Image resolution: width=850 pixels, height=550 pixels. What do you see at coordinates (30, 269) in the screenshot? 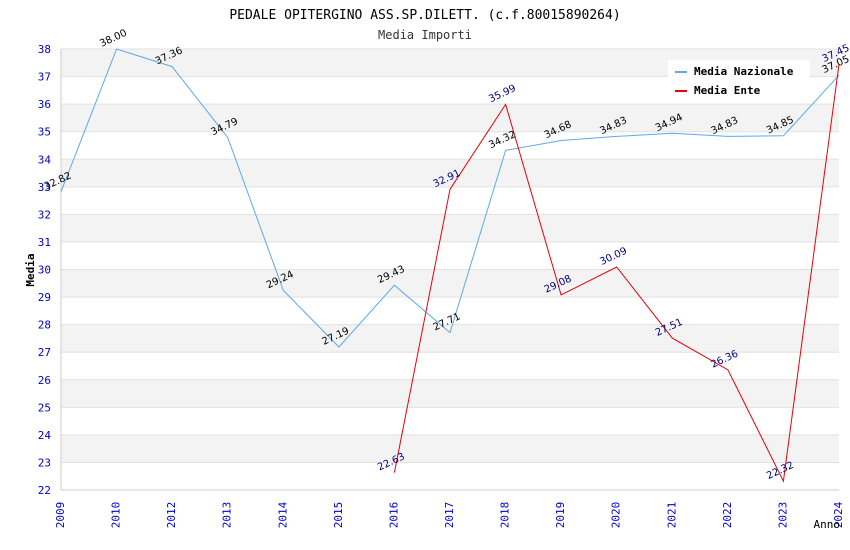
I see `y-axis-label: Media` at bounding box center [30, 269].